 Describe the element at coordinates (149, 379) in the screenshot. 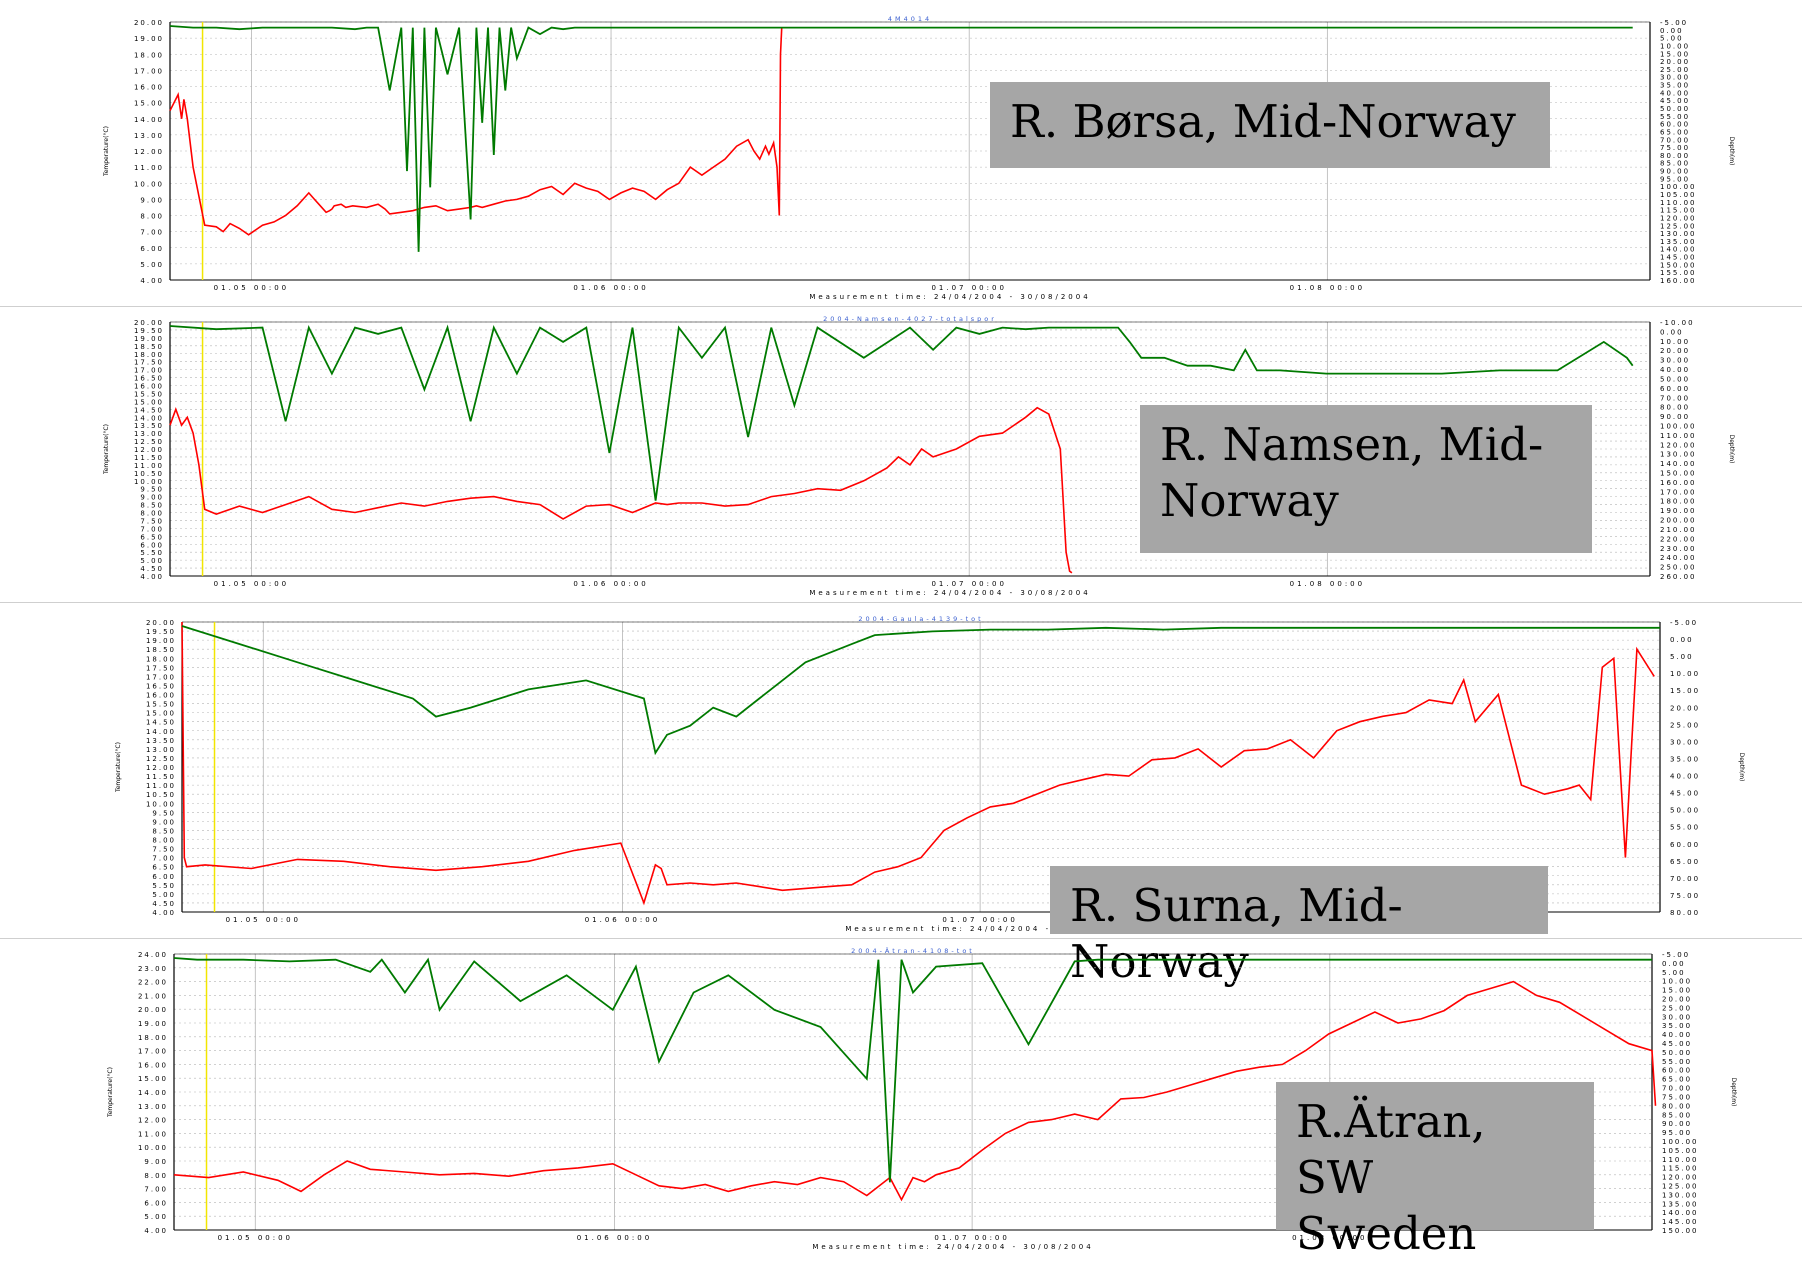

I see `y-left-tick-label: 16.50` at that location.